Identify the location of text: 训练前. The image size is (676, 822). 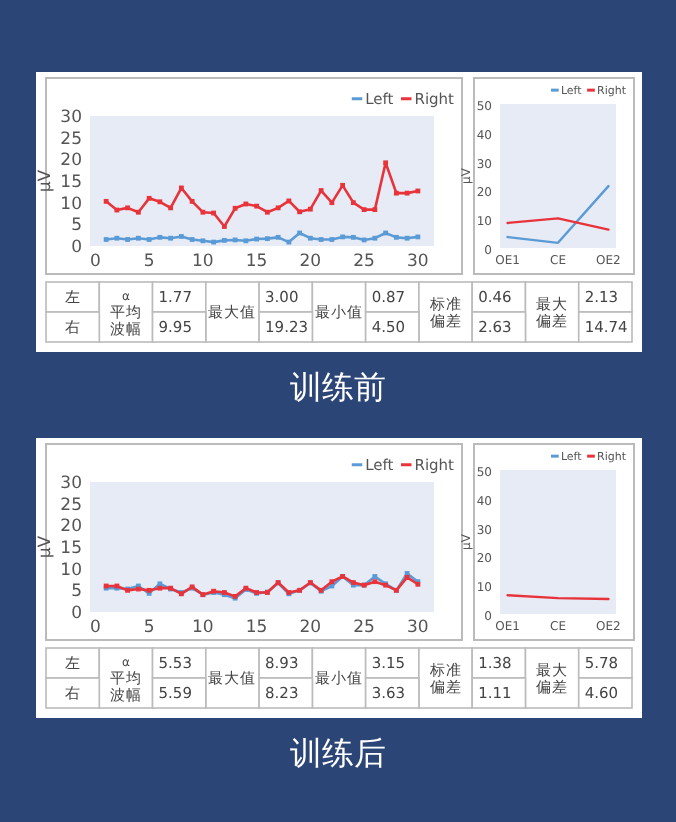
(338, 387).